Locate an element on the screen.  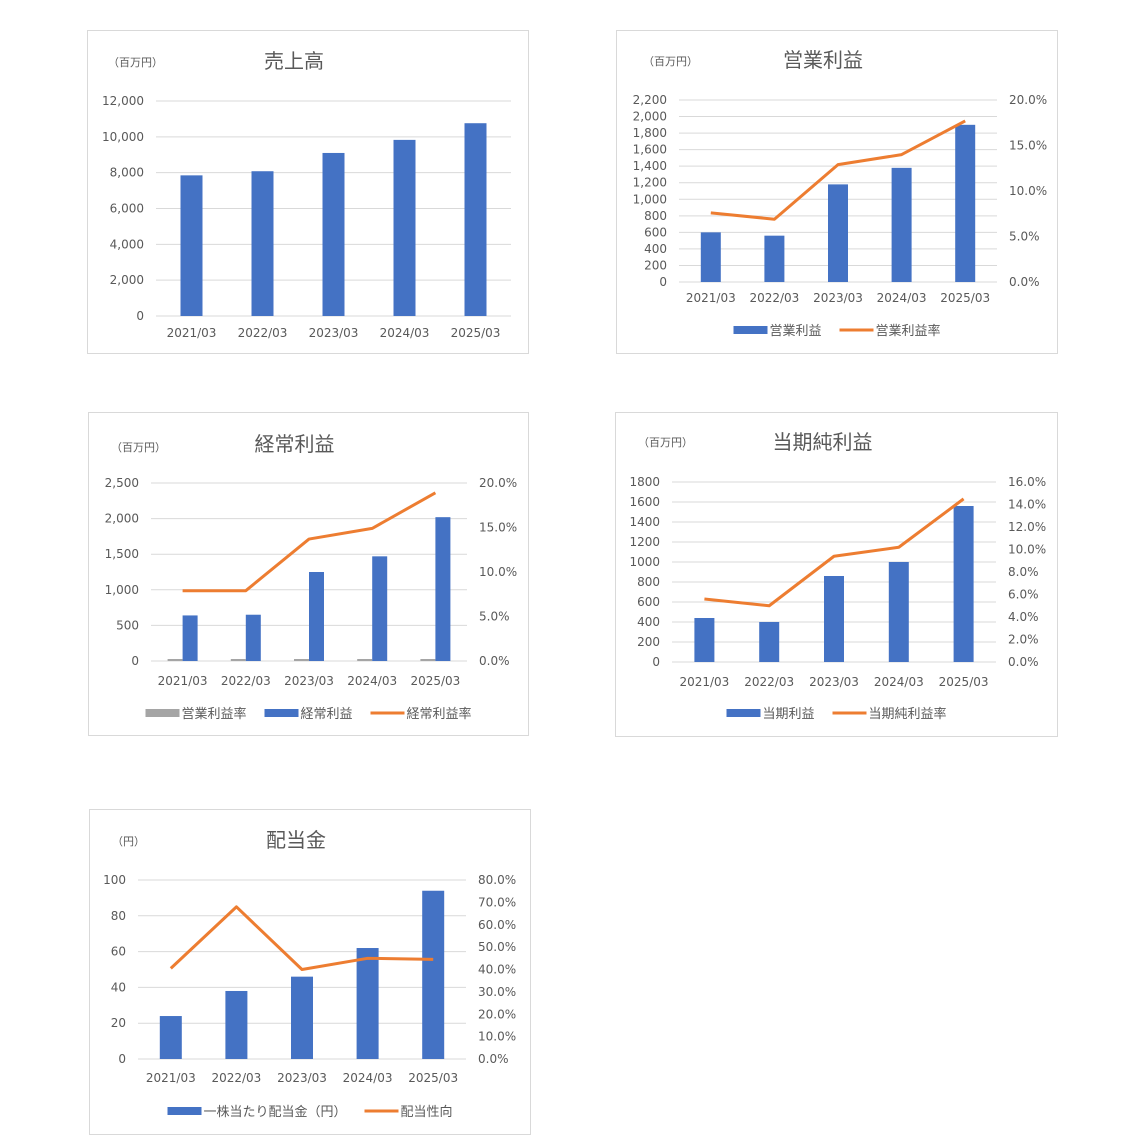
y-tick-label: 600 is located at coordinates (655, 232).